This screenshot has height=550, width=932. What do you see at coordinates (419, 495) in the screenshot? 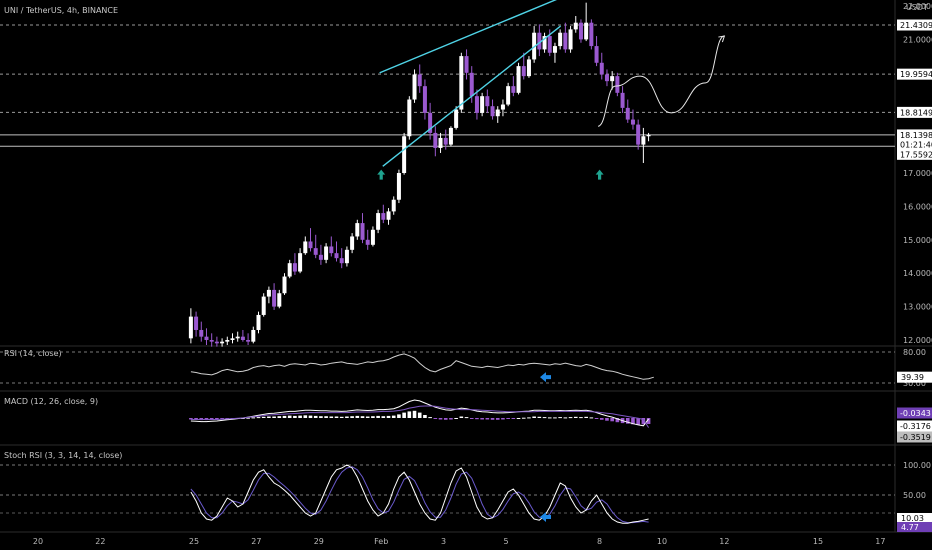
I see `stoch-d-line` at bounding box center [419, 495].